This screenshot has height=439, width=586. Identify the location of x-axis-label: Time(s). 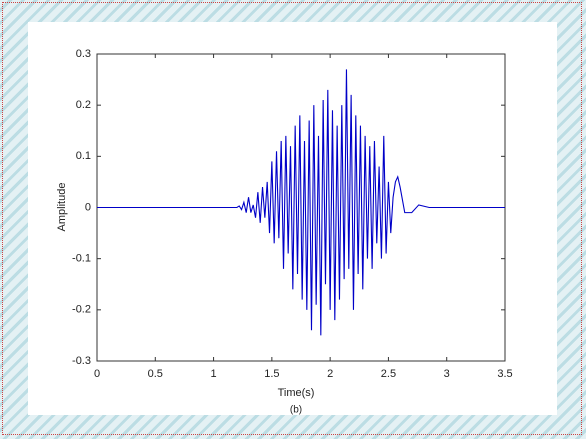
(296, 393).